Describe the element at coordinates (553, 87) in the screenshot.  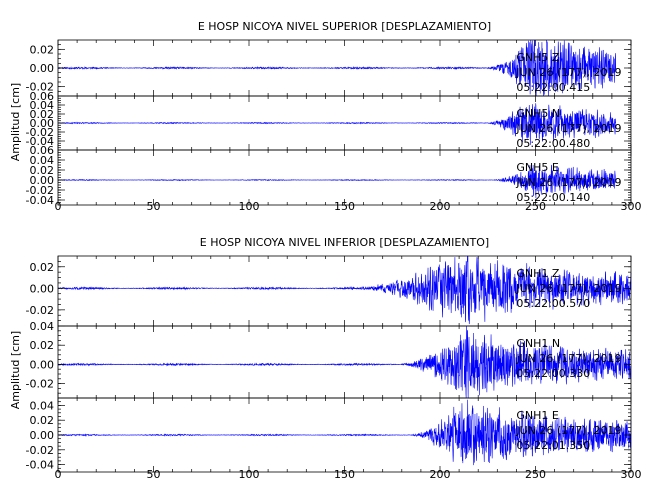
I see `start-time-label: 05:22:00.415` at that location.